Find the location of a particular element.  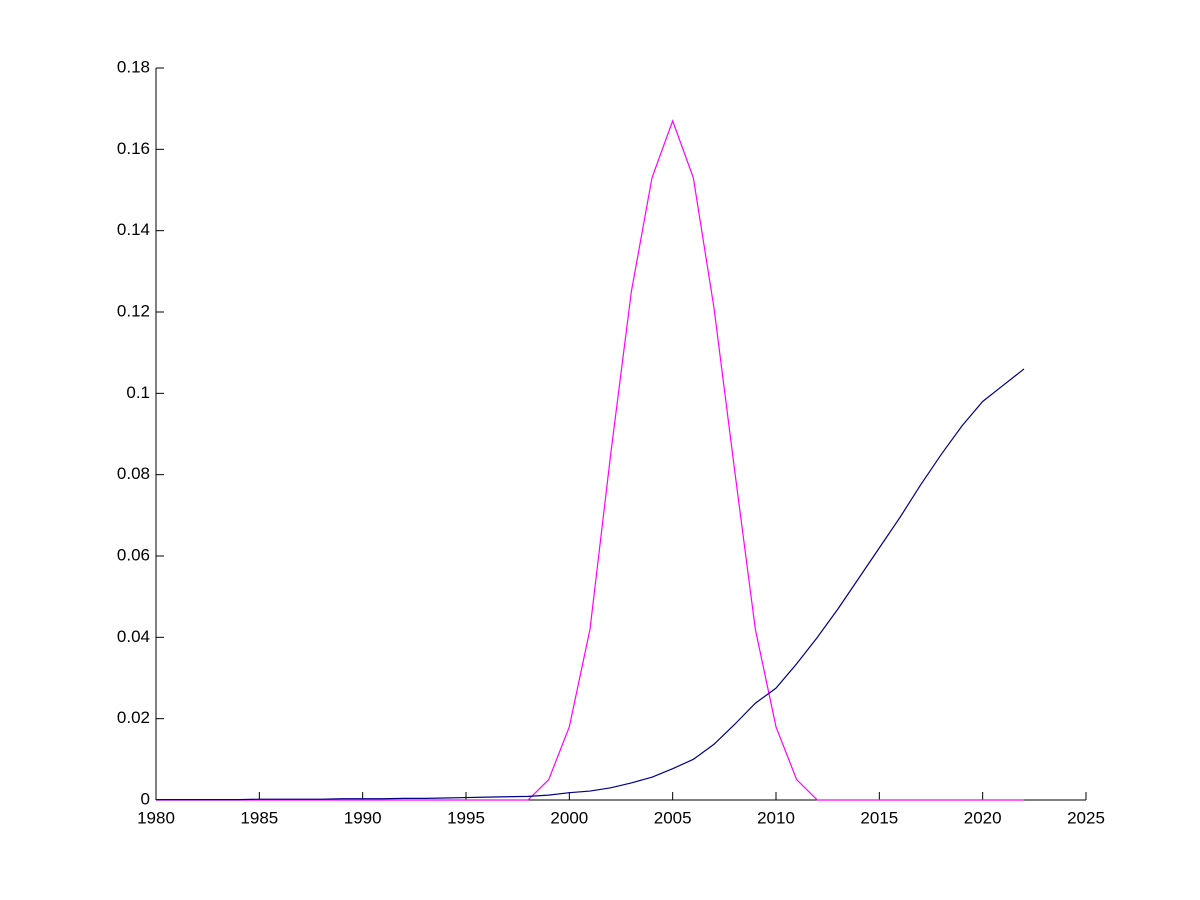

y-tick-label: 0.02 is located at coordinates (133, 717).